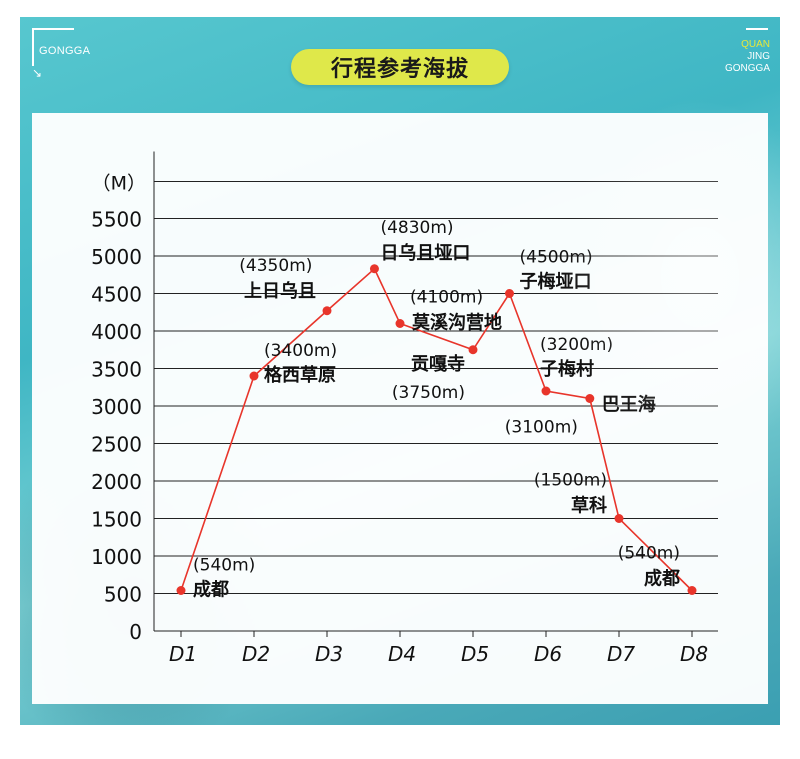 This screenshot has height=759, width=800. Describe the element at coordinates (116, 557) in the screenshot. I see `y-tick-label: 1000` at that location.